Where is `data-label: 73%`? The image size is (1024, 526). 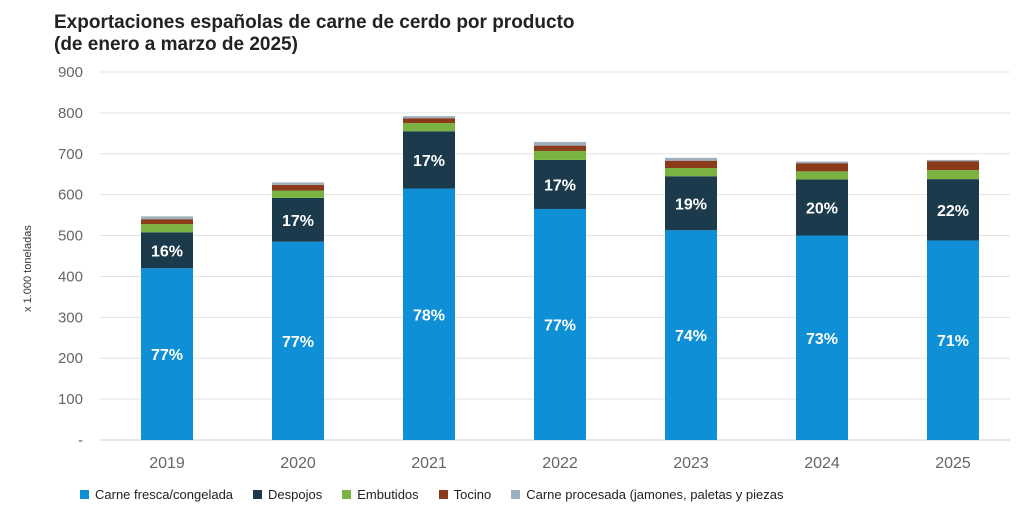
data-label: 73% is located at coordinates (822, 339).